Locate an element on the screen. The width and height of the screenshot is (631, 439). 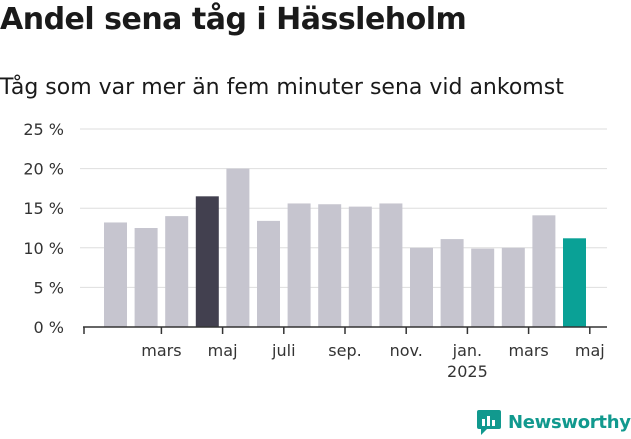
y-tick-label: 0 % is located at coordinates (49, 327).